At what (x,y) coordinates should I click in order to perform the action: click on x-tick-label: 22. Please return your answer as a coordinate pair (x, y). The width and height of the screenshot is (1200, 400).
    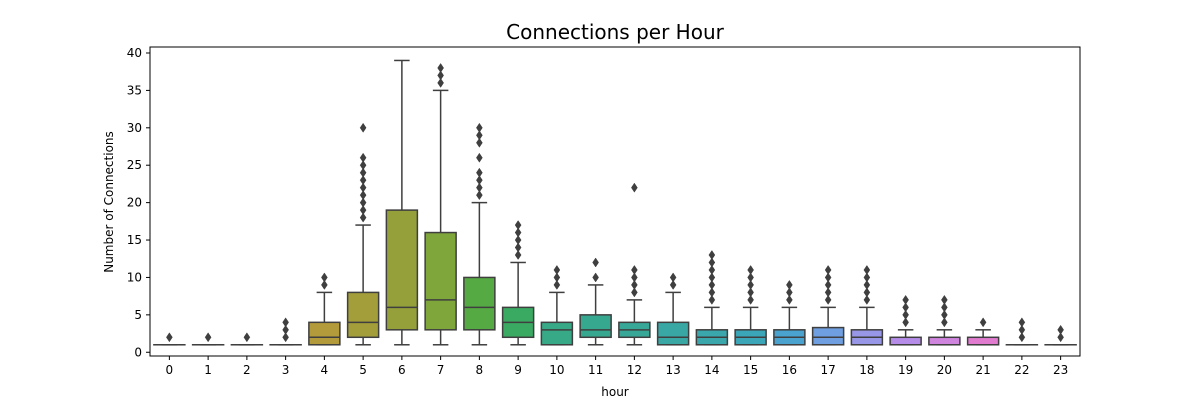
    Looking at the image, I should click on (1021, 370).